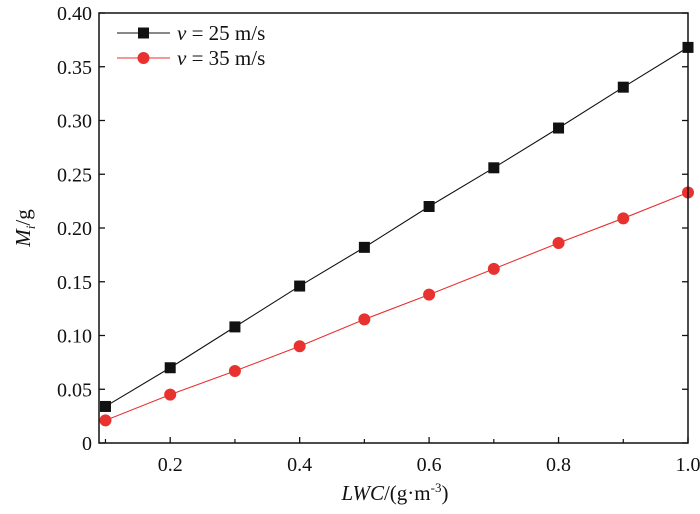 The image size is (700, 514). What do you see at coordinates (688, 465) in the screenshot?
I see `x-tick-label: 1.0` at bounding box center [688, 465].